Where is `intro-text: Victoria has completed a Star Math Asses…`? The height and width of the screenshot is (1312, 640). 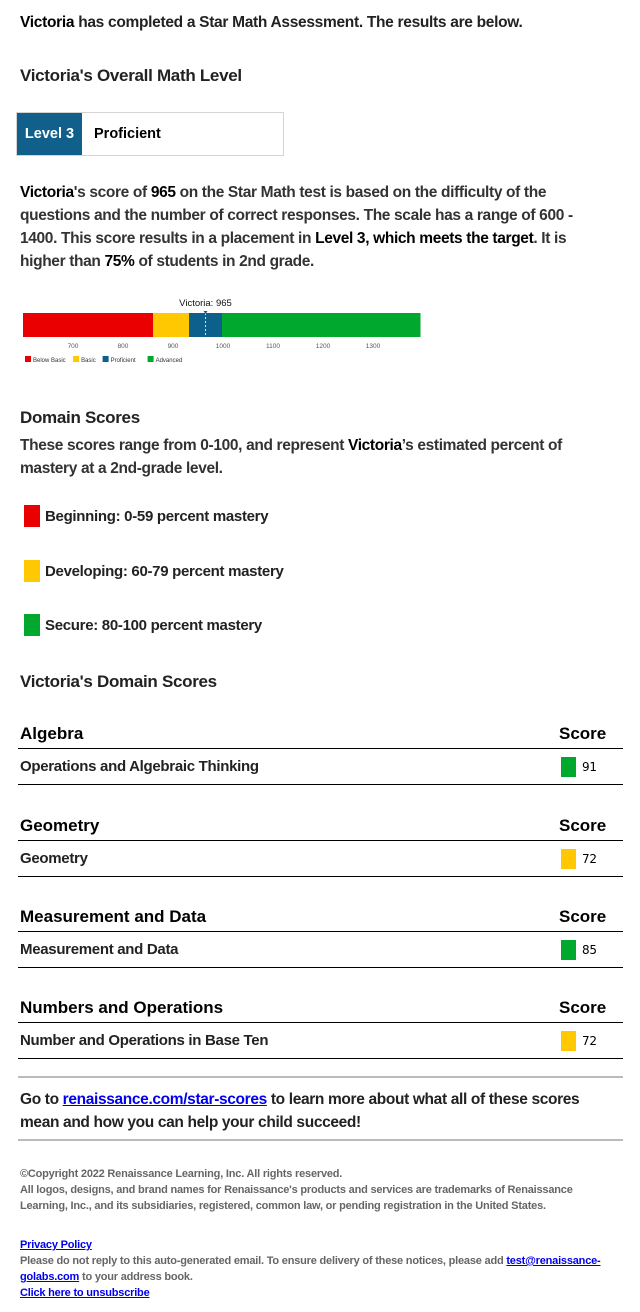
intro-text: Victoria has completed a Star Math Asses… is located at coordinates (271, 23).